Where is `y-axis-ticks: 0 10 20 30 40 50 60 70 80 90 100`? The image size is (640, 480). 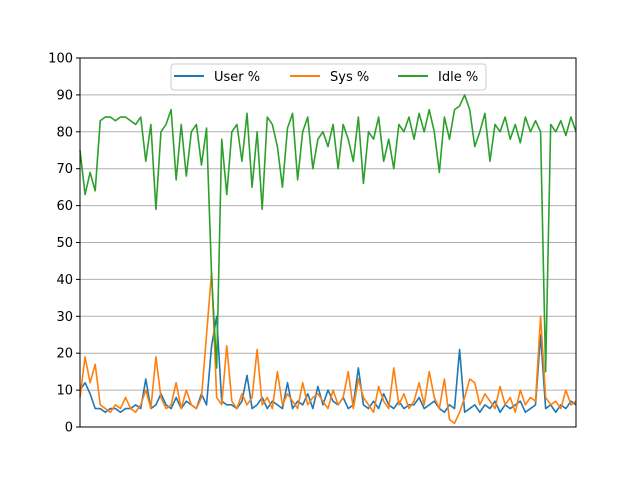 y-axis-ticks: 0 10 20 30 40 50 60 70 80 90 100 is located at coordinates (64, 244).